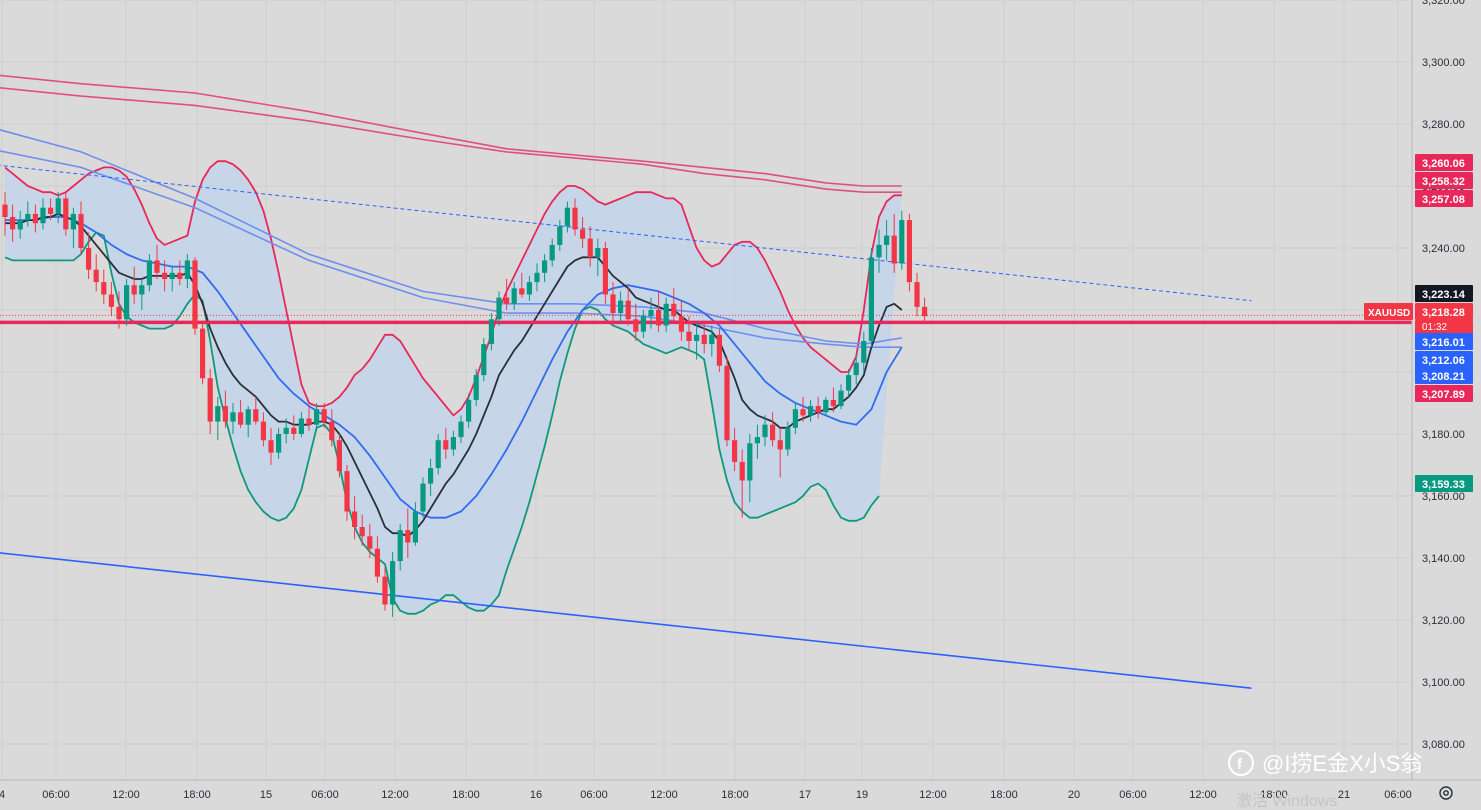 The width and height of the screenshot is (1481, 810). What do you see at coordinates (1444, 359) in the screenshot?
I see `price-badge: 3,212.06` at bounding box center [1444, 359].